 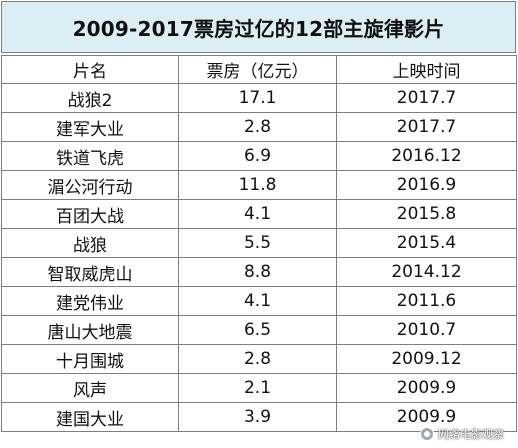 I want to click on column-header-box-office: 票房（亿元）, so click(x=257, y=69).